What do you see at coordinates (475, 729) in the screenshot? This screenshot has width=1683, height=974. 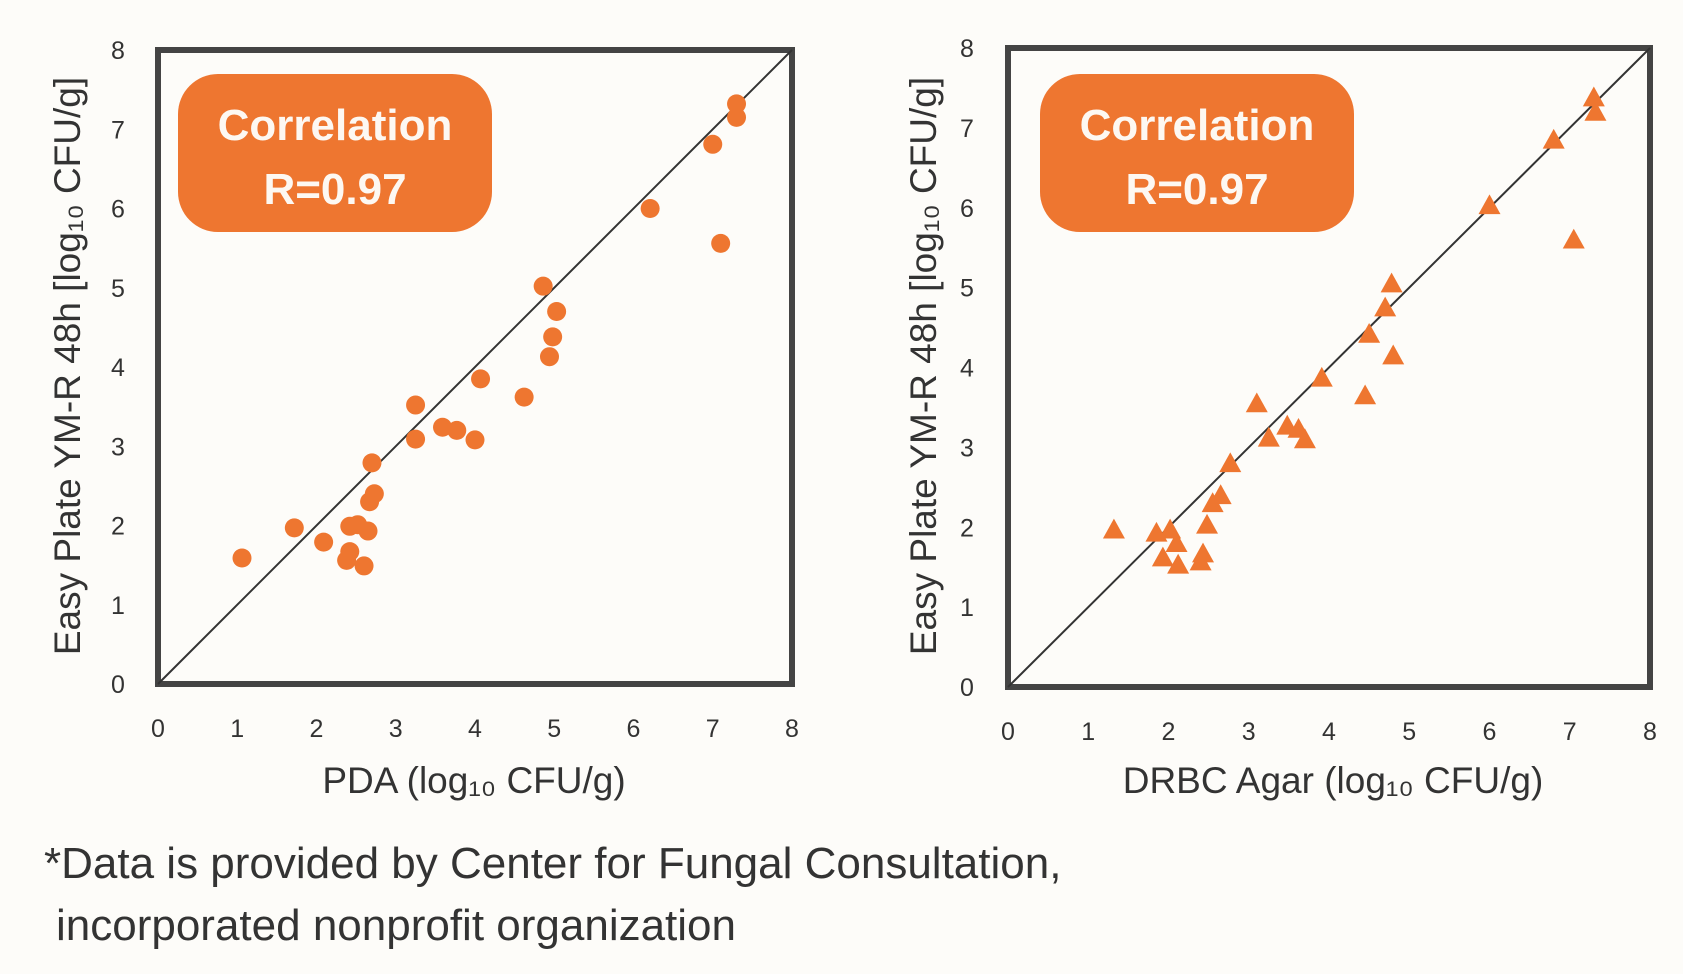 I see `x-tick-label: 4` at bounding box center [475, 729].